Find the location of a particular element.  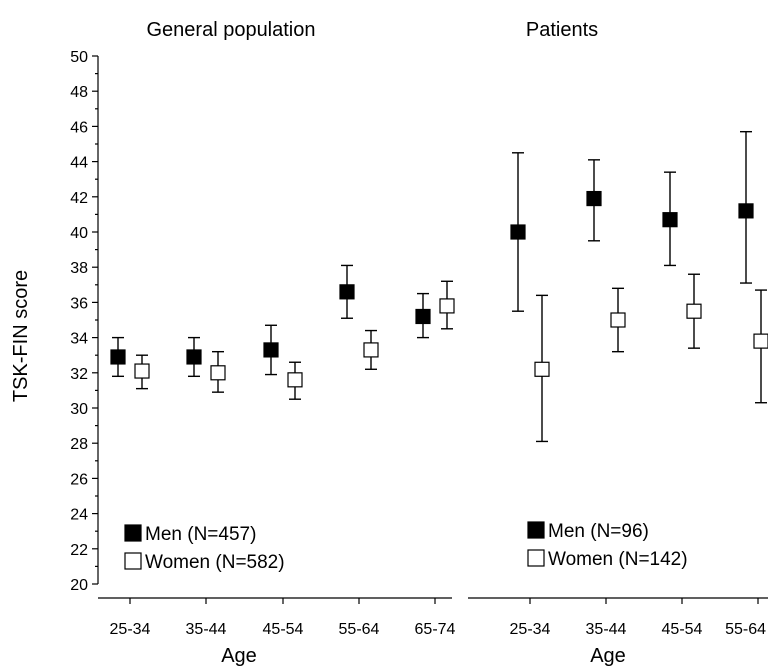

legend-label-men: Men (N=96) is located at coordinates (598, 531).